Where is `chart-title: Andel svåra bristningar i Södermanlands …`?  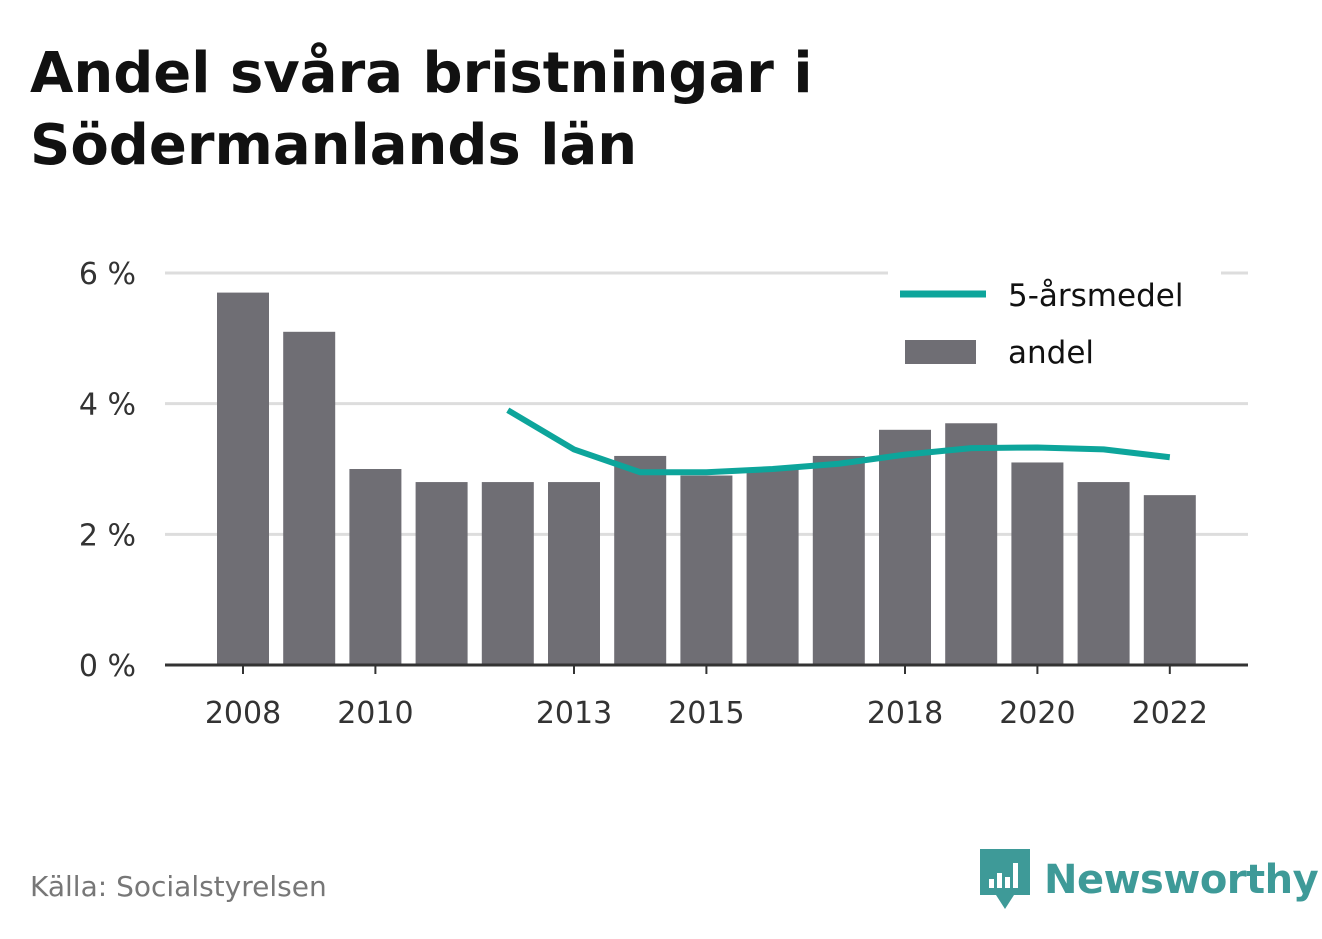 chart-title: Andel svåra bristningar i Södermanlands … is located at coordinates (421, 109).